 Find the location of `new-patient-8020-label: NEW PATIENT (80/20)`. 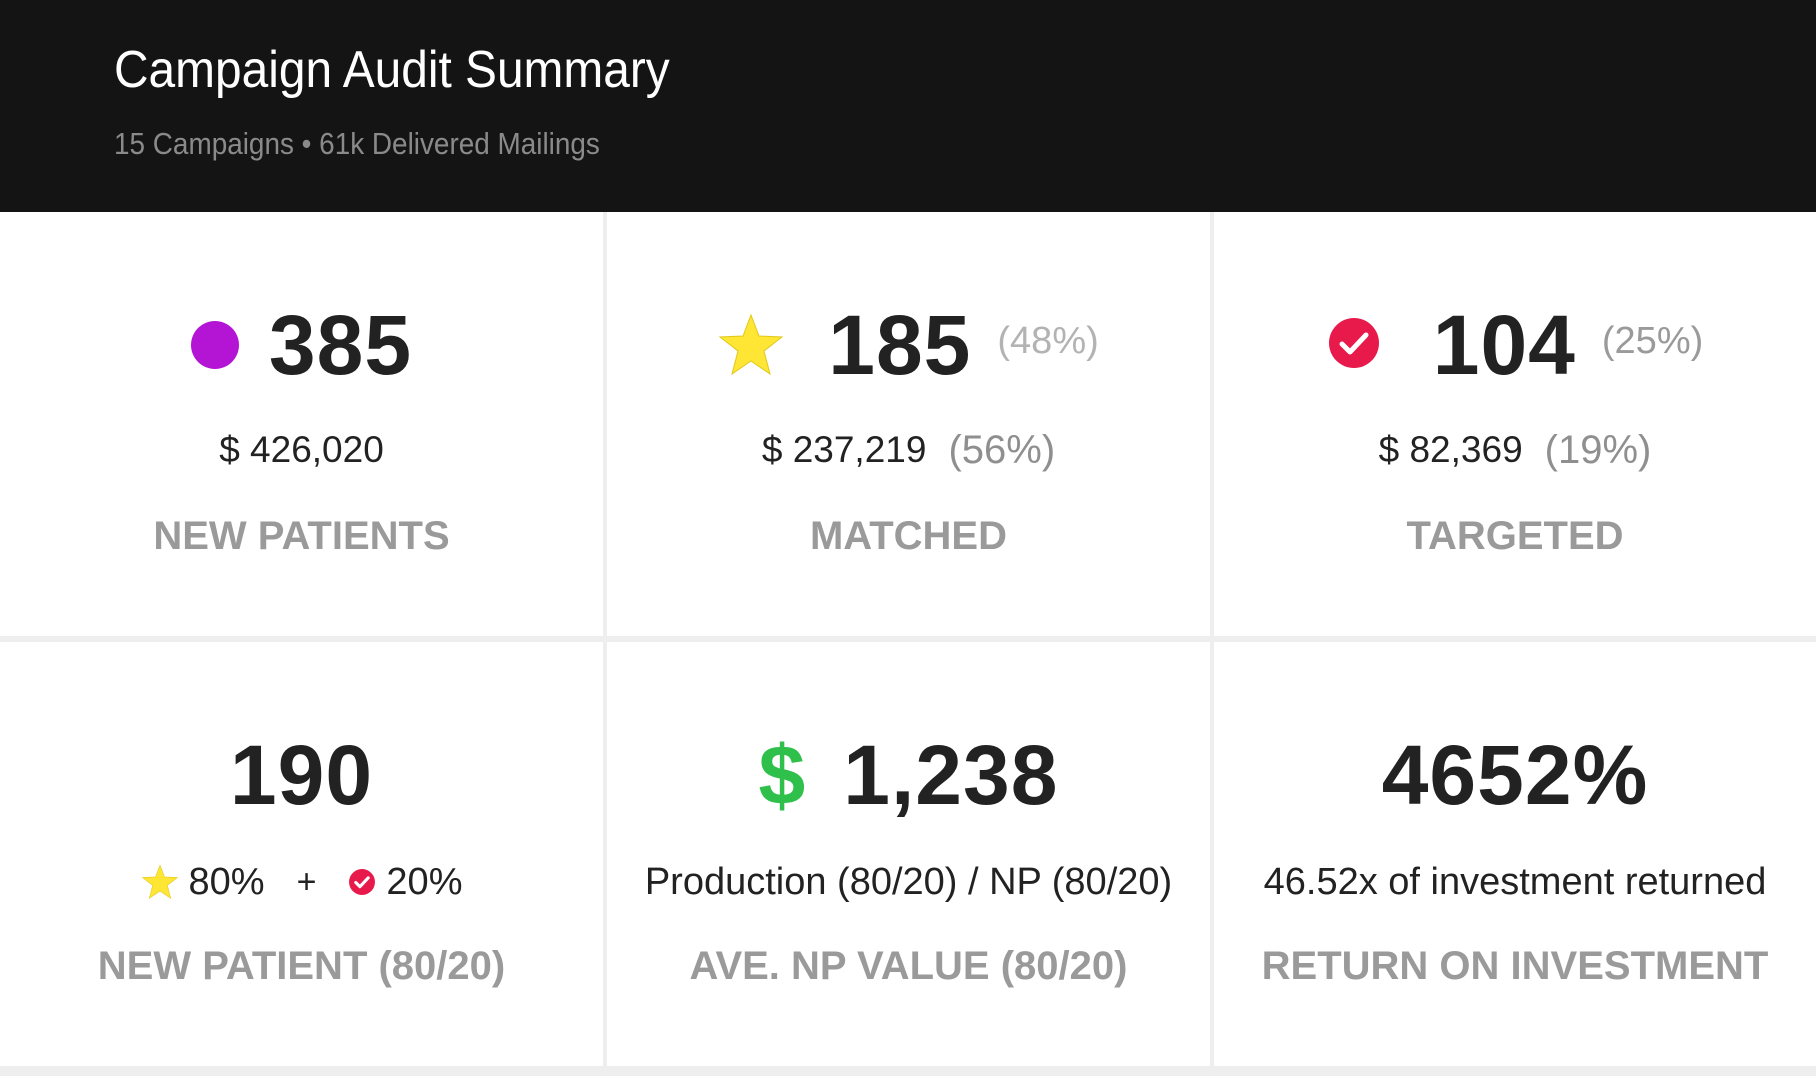

new-patient-8020-label: NEW PATIENT (80/20) is located at coordinates (301, 966).